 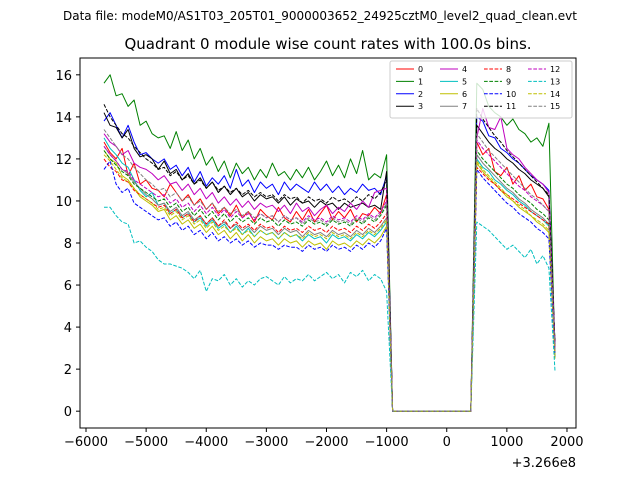 I want to click on legend-label-module-3: 3, so click(x=420, y=106).